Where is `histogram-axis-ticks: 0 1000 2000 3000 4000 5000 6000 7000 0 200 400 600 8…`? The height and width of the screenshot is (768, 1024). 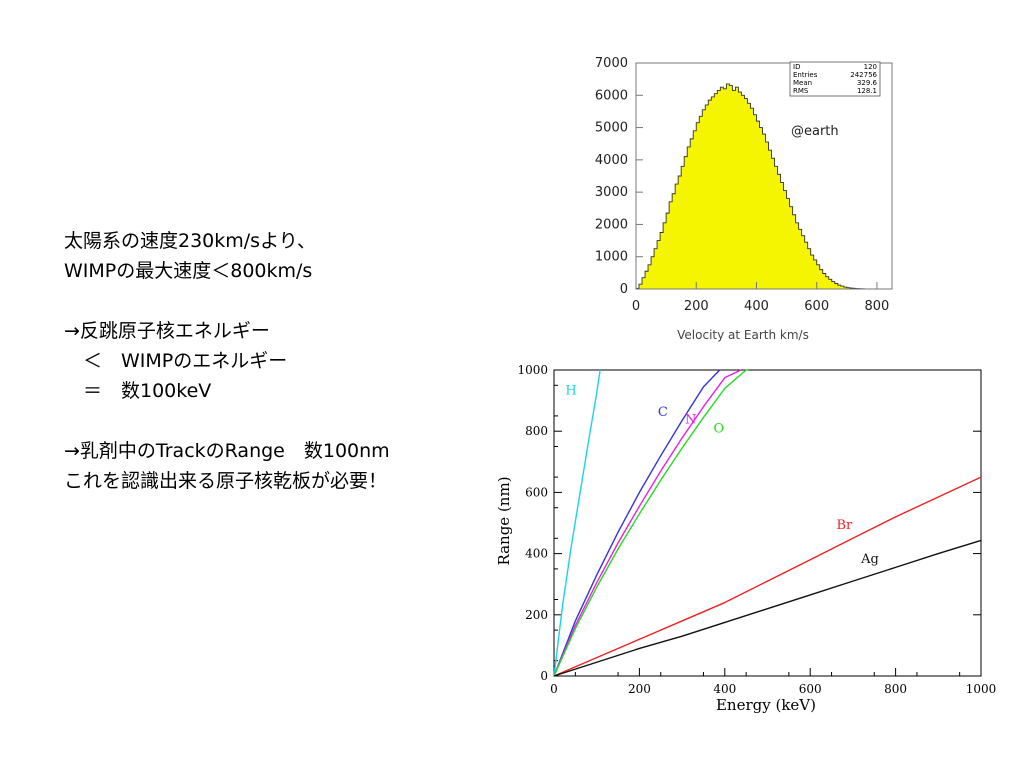
histogram-axis-ticks: 0 1000 2000 3000 4000 5000 6000 7000 0 200 400 600 8… is located at coordinates (742, 185).